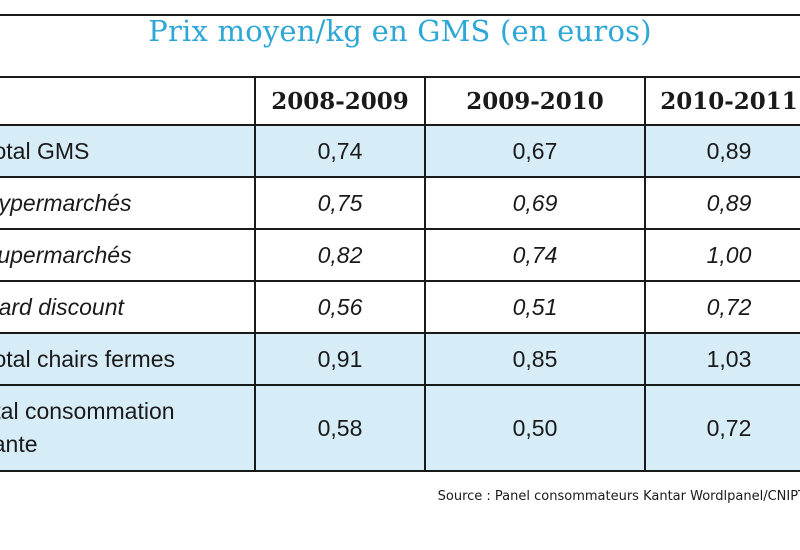  I want to click on header-cell-2009-2010: 2009-2010, so click(535, 101).